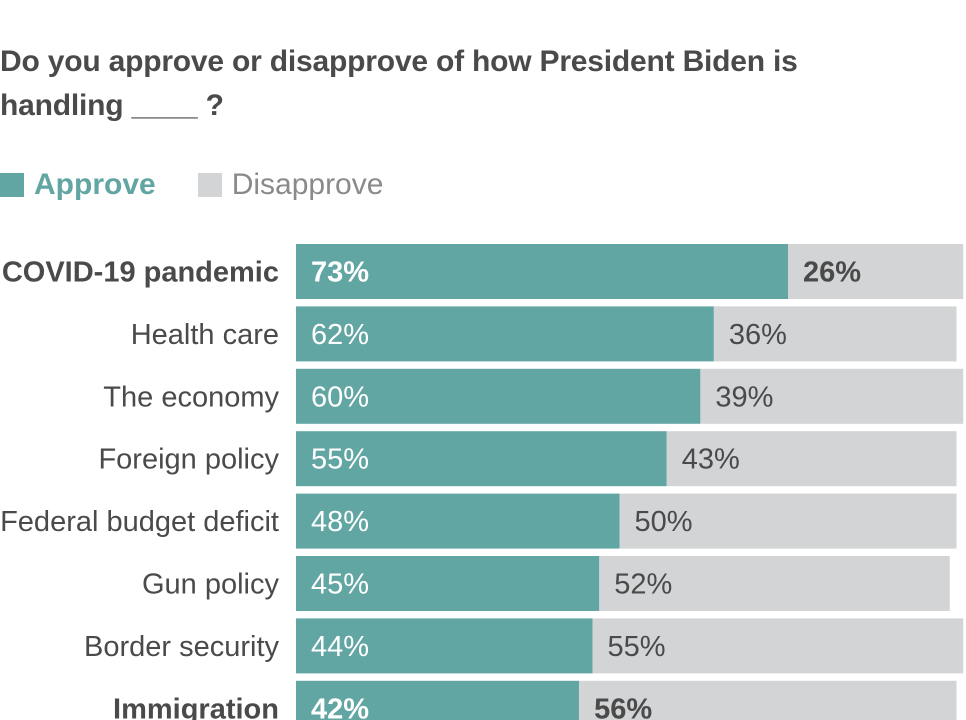  What do you see at coordinates (778, 646) in the screenshot?
I see `bar-disapprove-border-security` at bounding box center [778, 646].